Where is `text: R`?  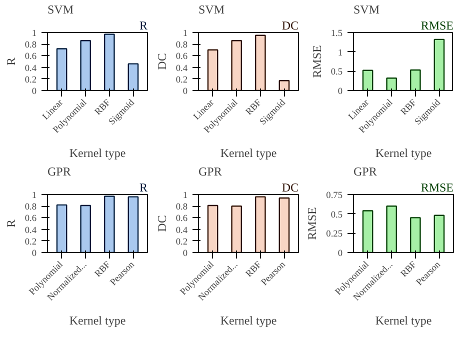
text: R is located at coordinates (143, 25).